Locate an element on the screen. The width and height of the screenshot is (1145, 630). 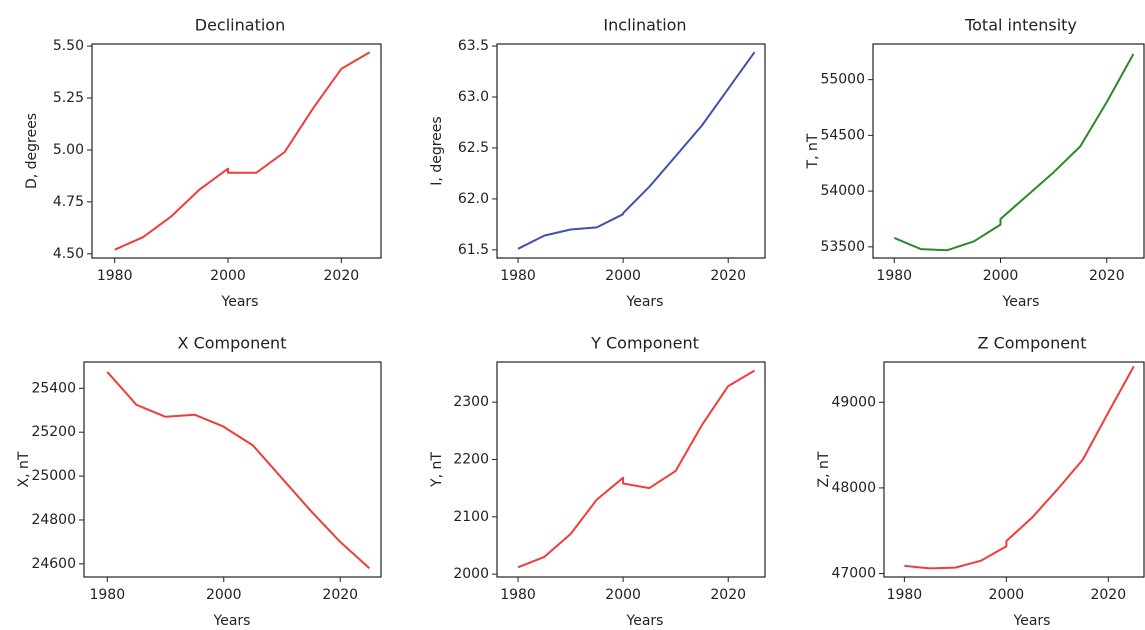
y-tick-label: 62.5 is located at coordinates (473, 148).